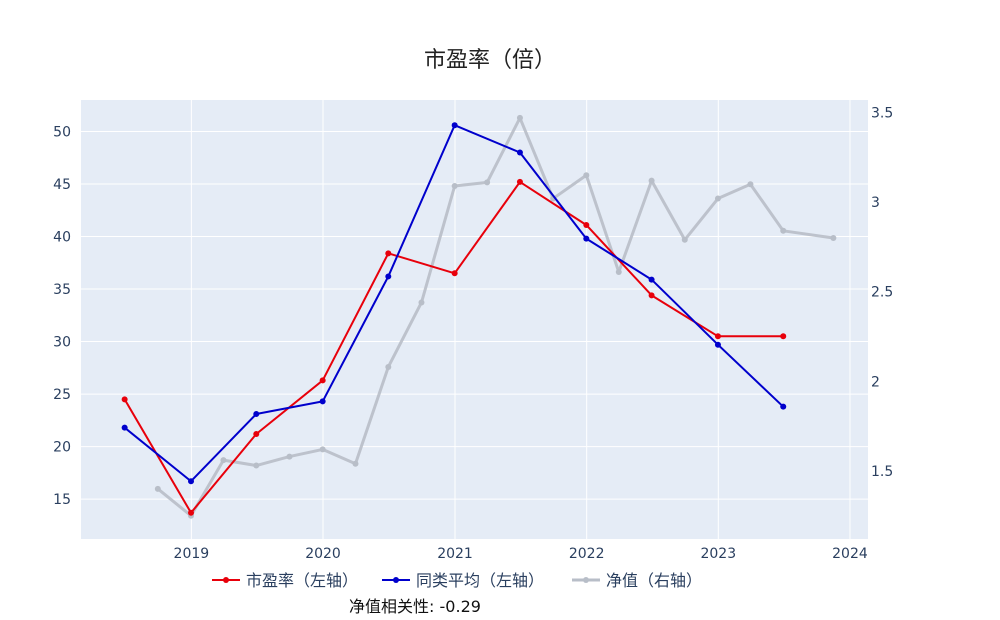  What do you see at coordinates (654, 580) in the screenshot?
I see `legend-label: 净值（右轴）` at bounding box center [654, 580].